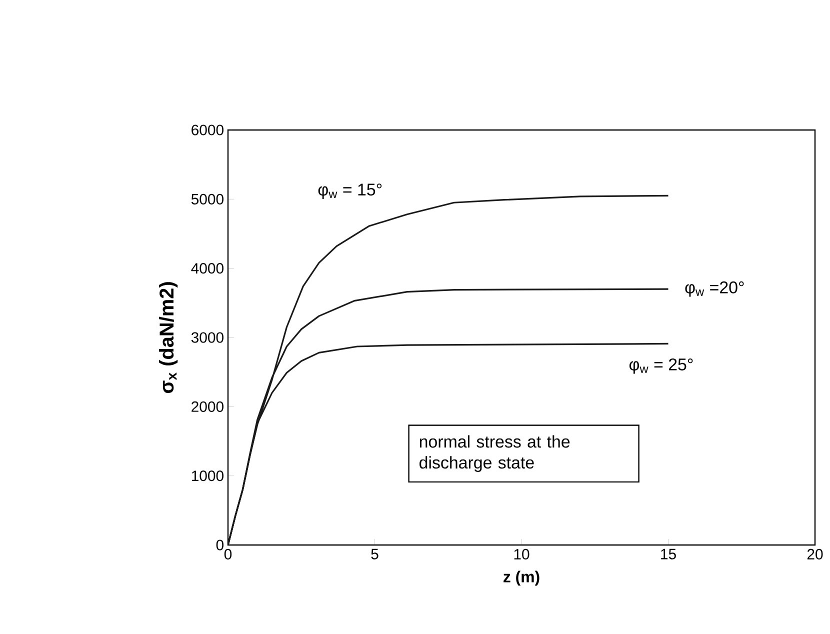  What do you see at coordinates (208, 130) in the screenshot?
I see `y-tick-label: 6000` at bounding box center [208, 130].